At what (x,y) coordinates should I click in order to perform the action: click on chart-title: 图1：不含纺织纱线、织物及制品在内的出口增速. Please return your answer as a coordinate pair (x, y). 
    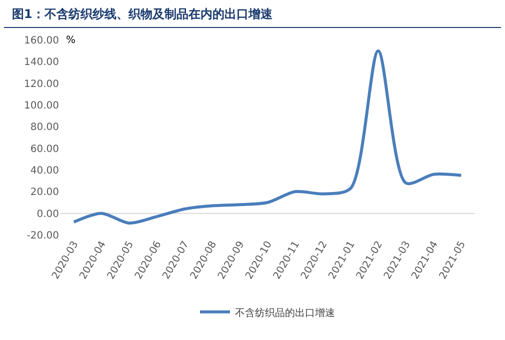
    Looking at the image, I should click on (252, 14).